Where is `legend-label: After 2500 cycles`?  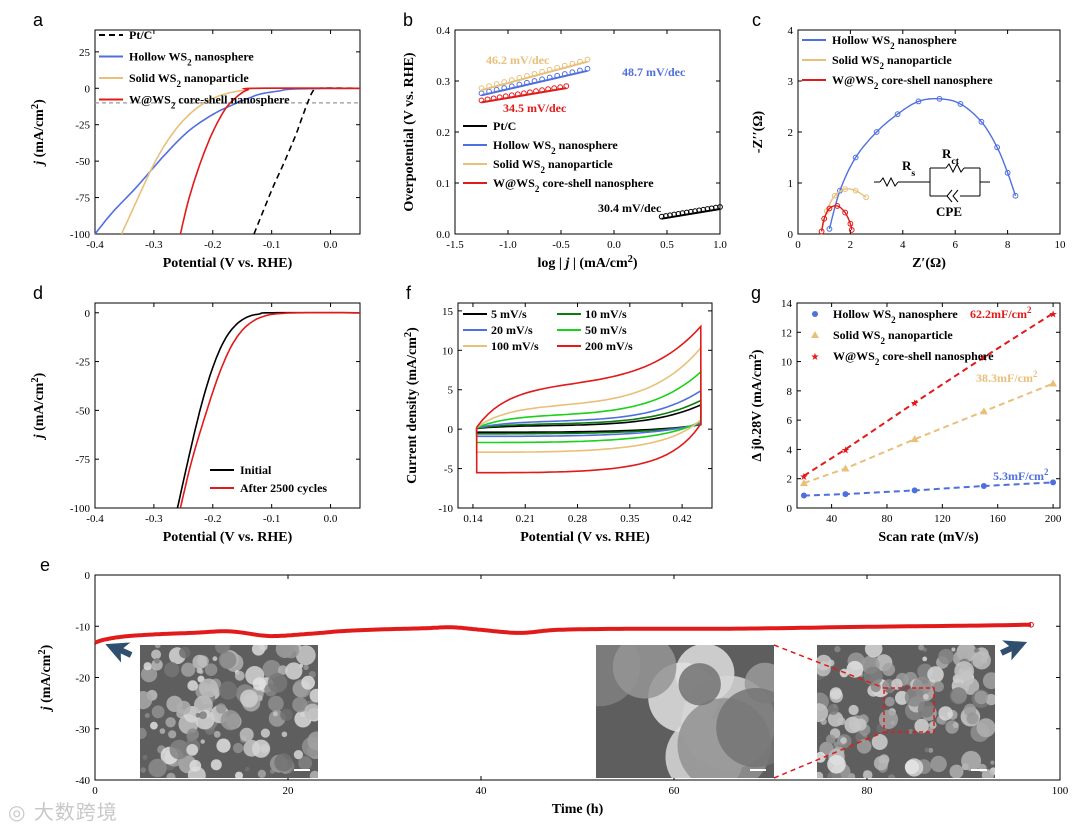 legend-label: After 2500 cycles is located at coordinates (283, 488).